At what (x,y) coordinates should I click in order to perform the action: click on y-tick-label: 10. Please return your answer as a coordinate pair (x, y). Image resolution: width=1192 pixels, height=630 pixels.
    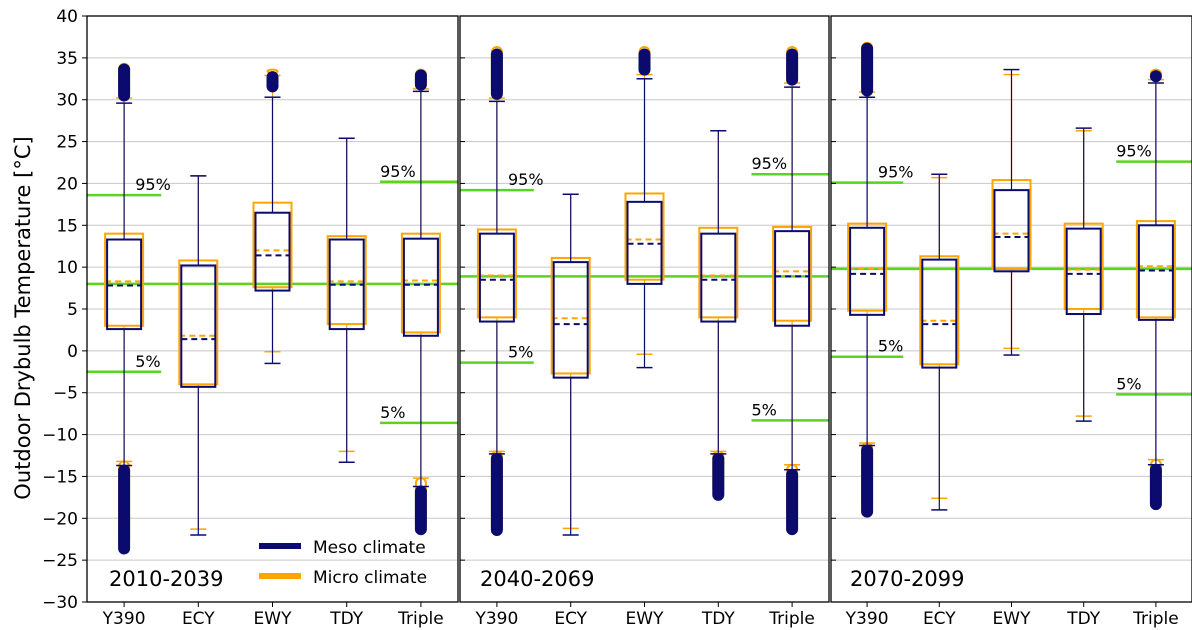
    Looking at the image, I should click on (67, 268).